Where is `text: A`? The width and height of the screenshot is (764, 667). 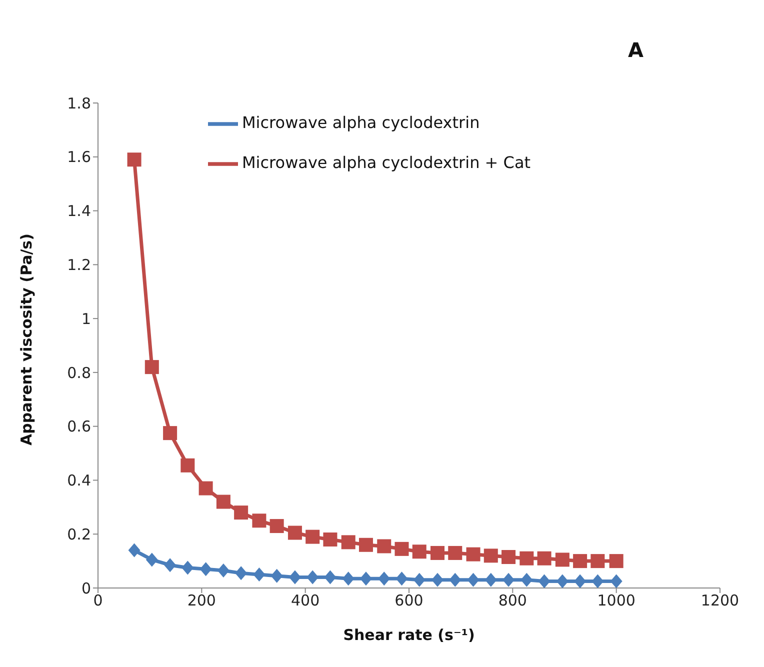 text: A is located at coordinates (636, 50).